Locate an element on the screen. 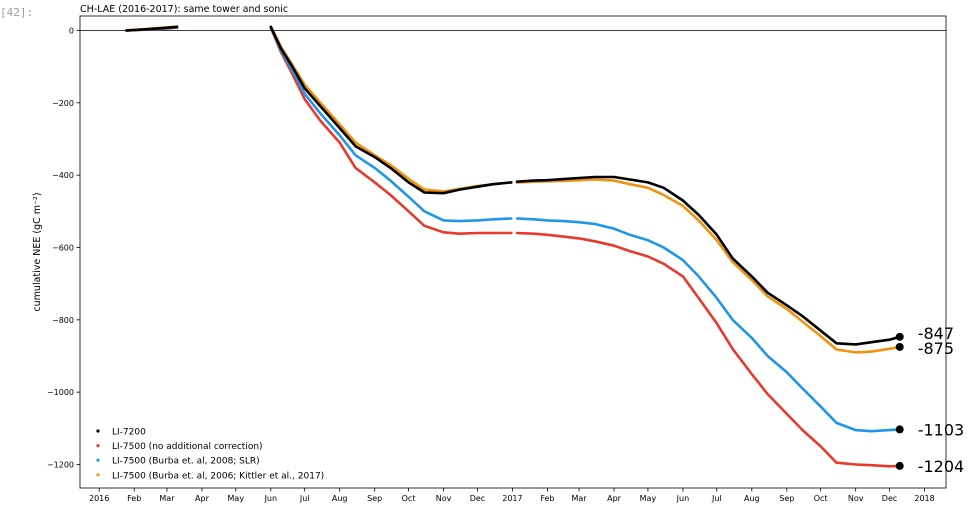 The image size is (980, 513). y-tick-label: −1000 is located at coordinates (60, 392).